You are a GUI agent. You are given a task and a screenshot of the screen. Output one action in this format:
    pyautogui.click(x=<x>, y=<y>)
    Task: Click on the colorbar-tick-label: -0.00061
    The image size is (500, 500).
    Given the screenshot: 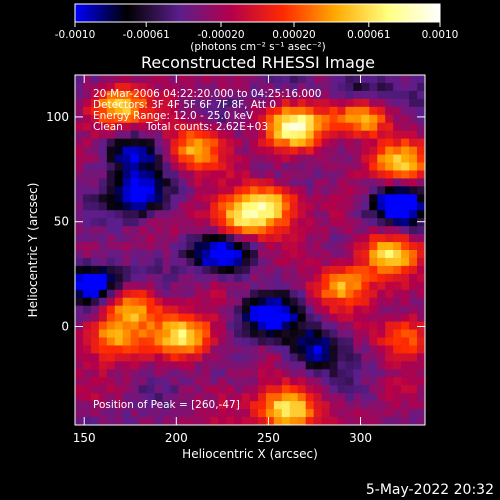 What is the action you would take?
    pyautogui.click(x=146, y=35)
    